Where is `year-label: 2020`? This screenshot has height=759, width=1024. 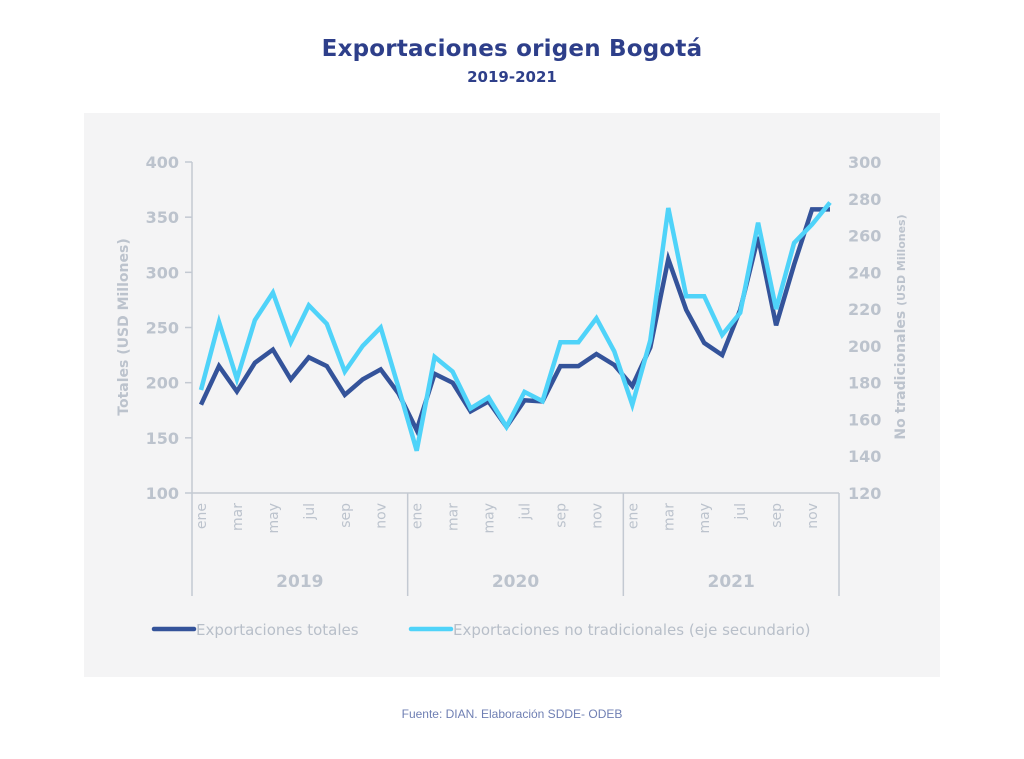
year-label: 2020 is located at coordinates (515, 582).